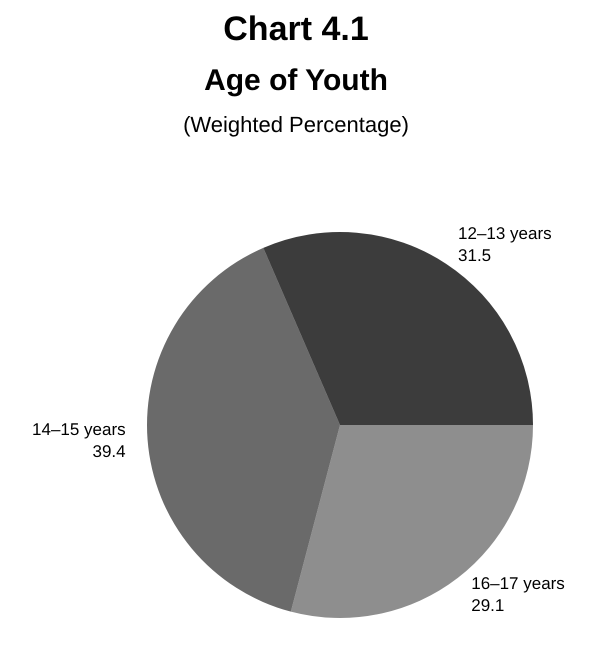 Image resolution: width=592 pixels, height=656 pixels. Describe the element at coordinates (487, 605) in the screenshot. I see `data-label: 29.1` at that location.